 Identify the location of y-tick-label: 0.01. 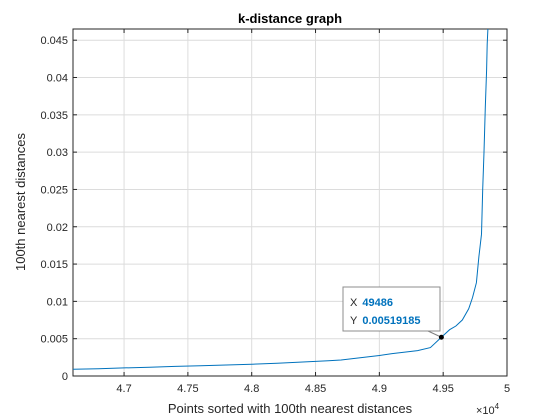
(57, 302).